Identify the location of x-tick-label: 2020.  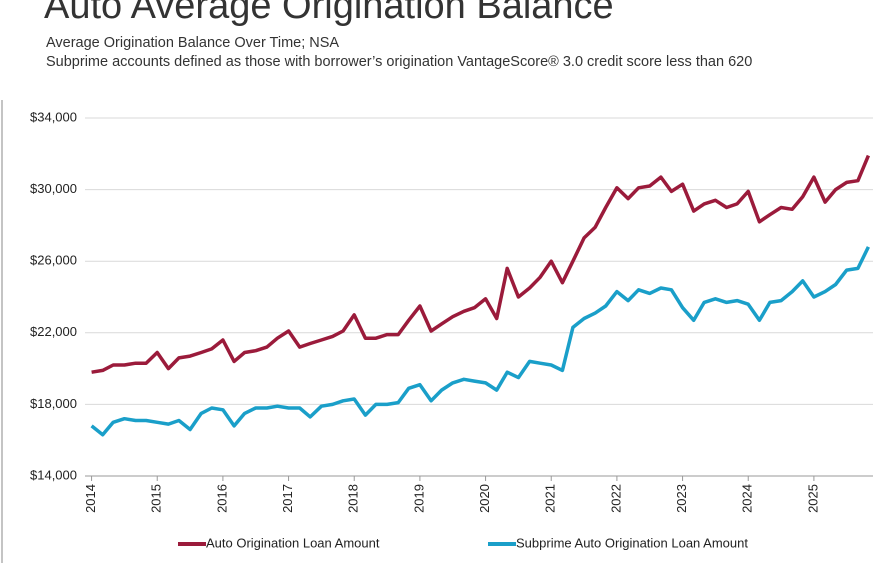
(484, 498).